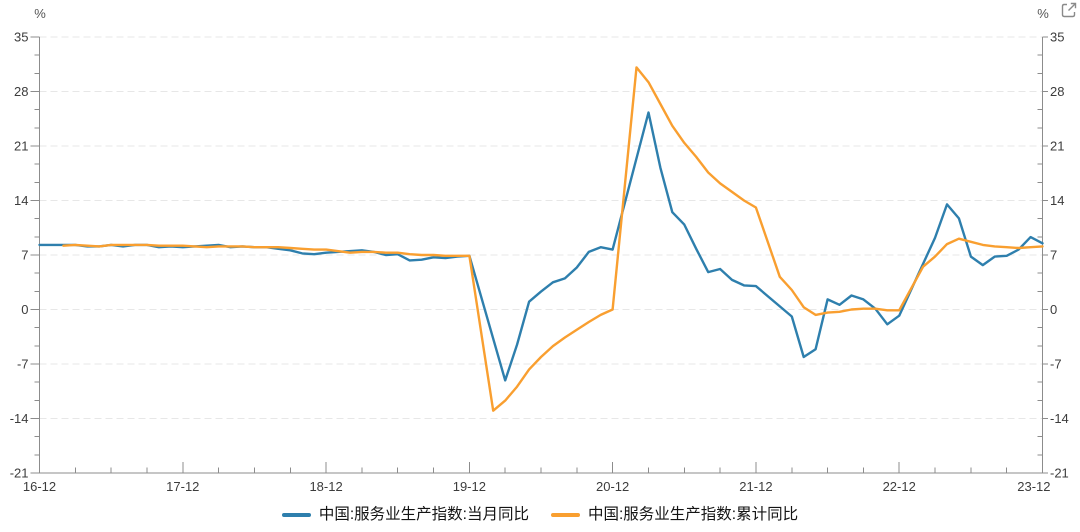  I want to click on legend-item-monthly-yoy: 中国:服务业生产指数:当月同比, so click(405, 515).